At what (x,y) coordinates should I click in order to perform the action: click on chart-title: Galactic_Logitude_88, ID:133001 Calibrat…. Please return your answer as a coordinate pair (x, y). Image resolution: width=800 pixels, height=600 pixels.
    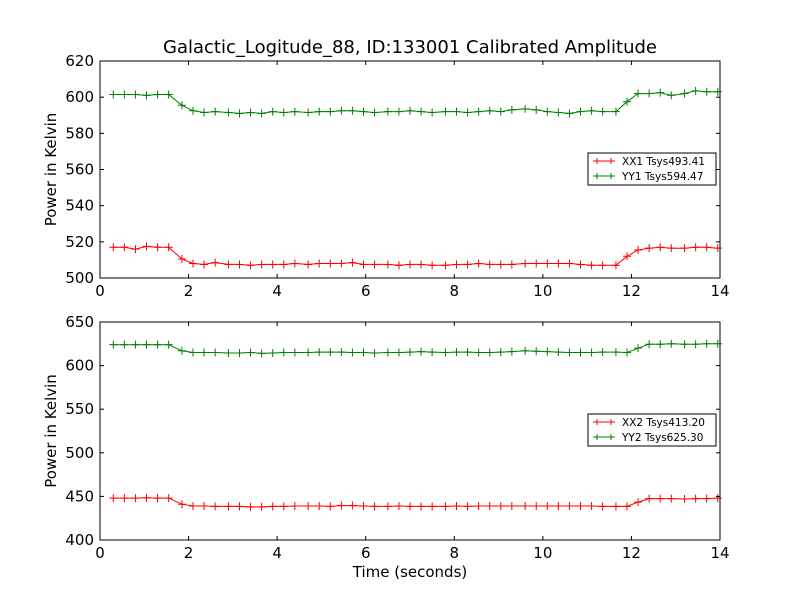
    Looking at the image, I should click on (410, 47).